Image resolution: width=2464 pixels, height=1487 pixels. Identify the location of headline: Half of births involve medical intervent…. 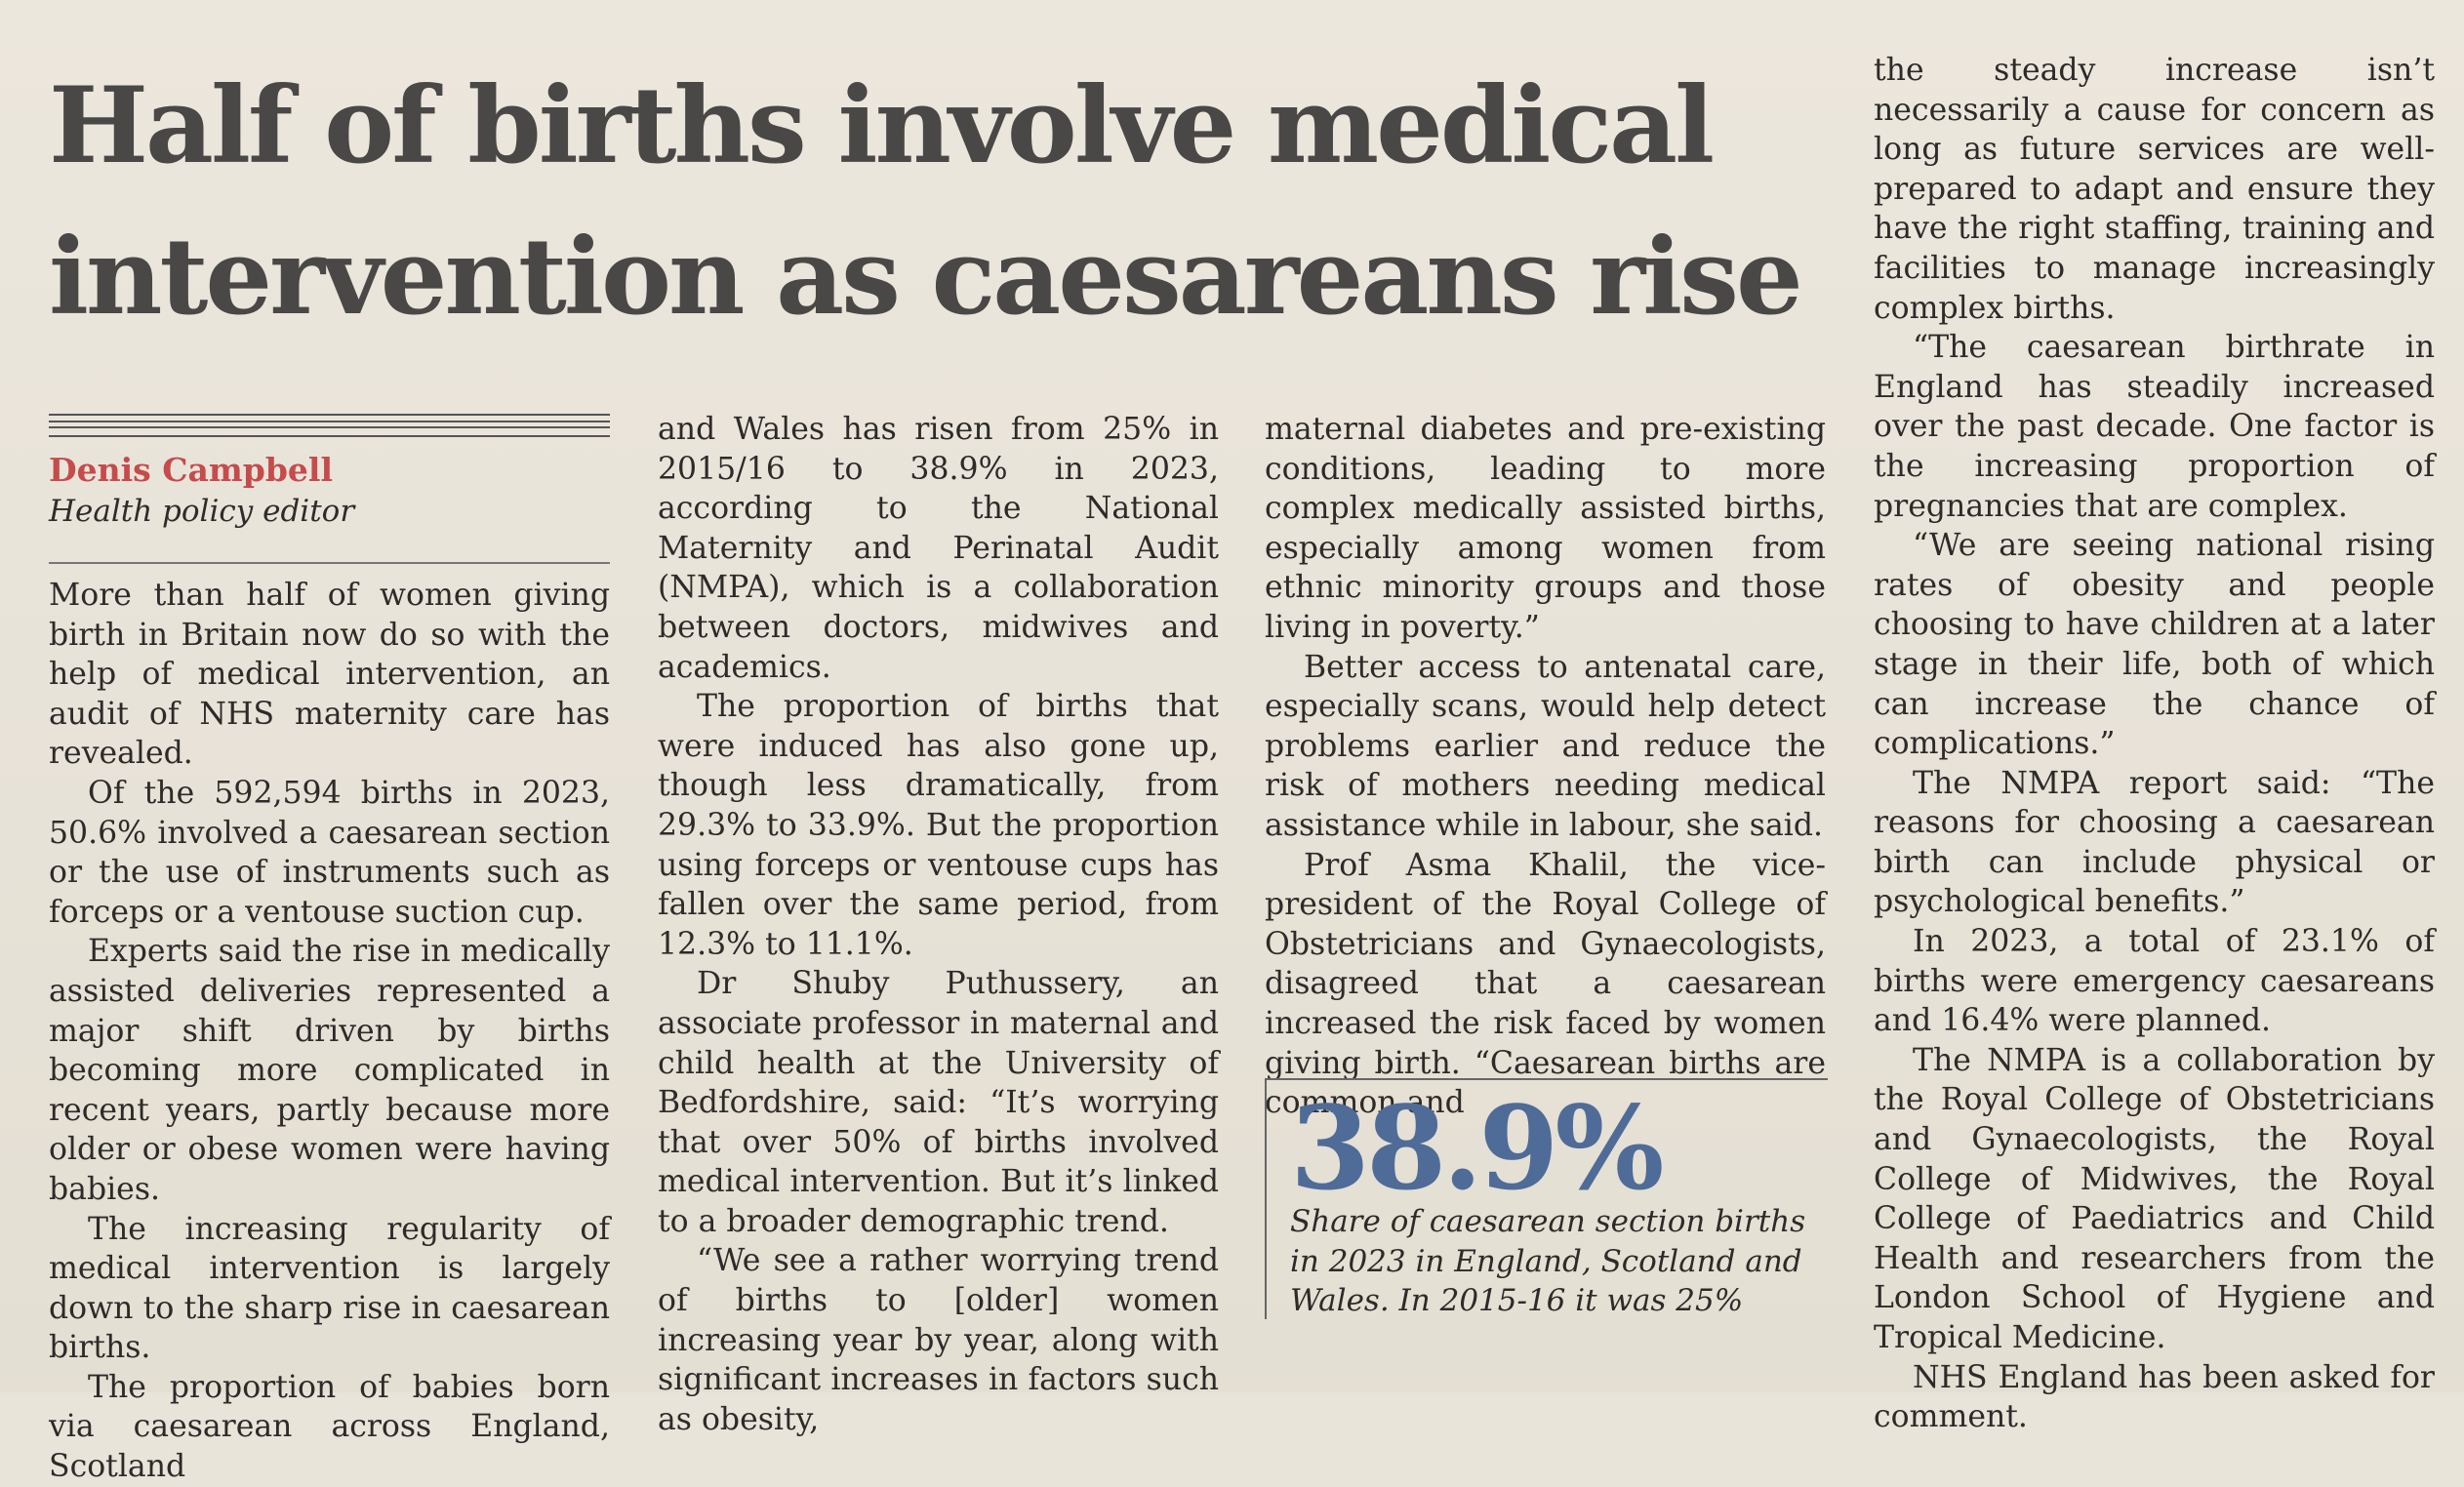
(926, 201).